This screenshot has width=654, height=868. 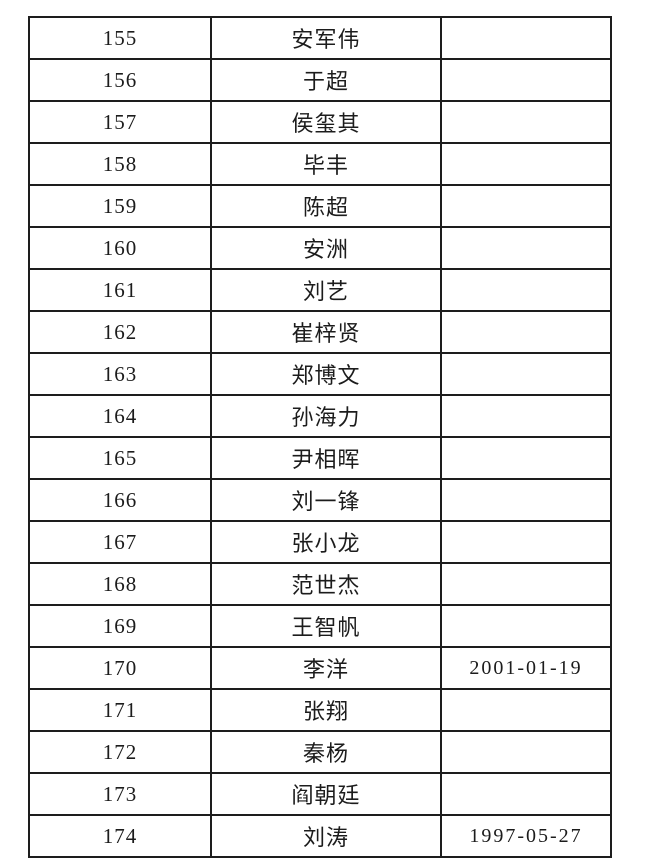 What do you see at coordinates (526, 668) in the screenshot?
I see `date-cell: 2001-01-19` at bounding box center [526, 668].